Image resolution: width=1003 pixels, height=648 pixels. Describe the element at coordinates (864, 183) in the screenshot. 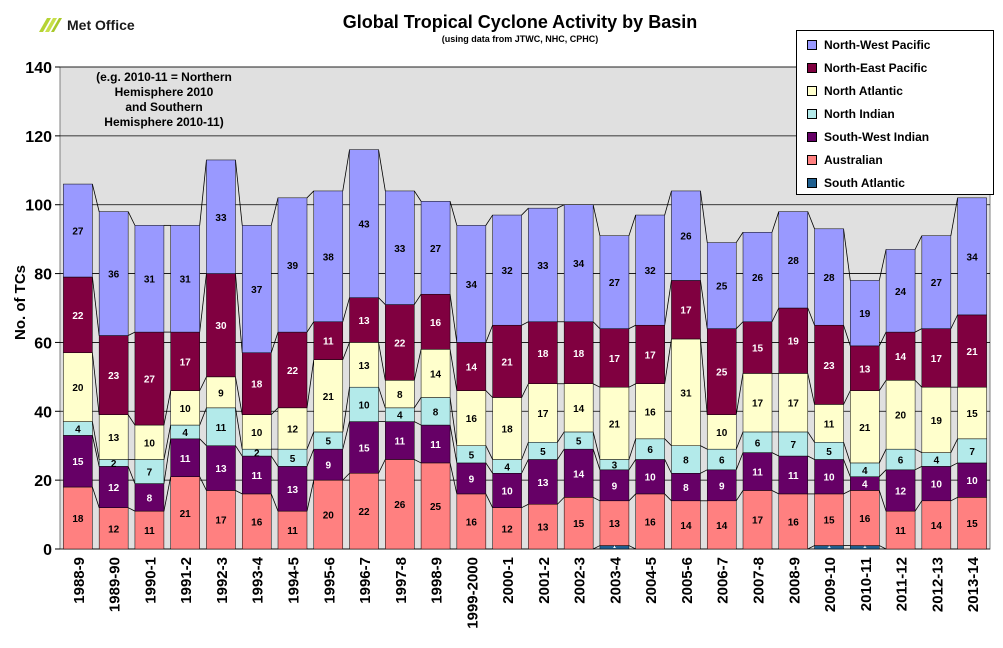

I see `legend-label: South Atlantic` at that location.